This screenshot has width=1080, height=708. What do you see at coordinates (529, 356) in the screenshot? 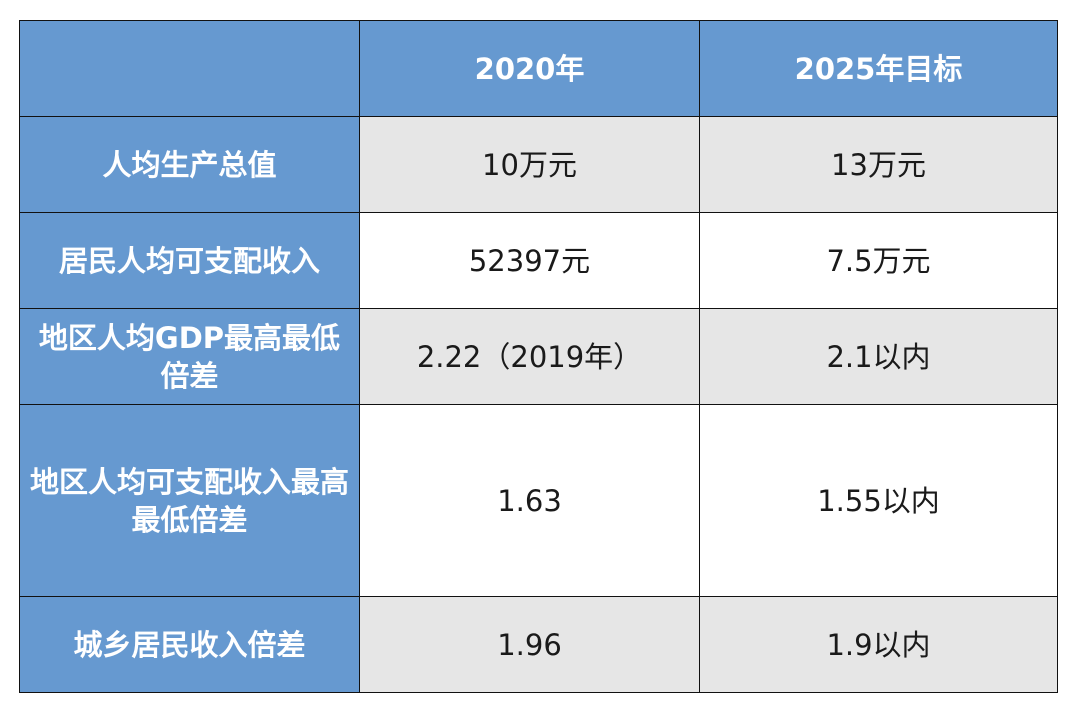
I see `value-2020: 2.22（2019年）` at bounding box center [529, 356].